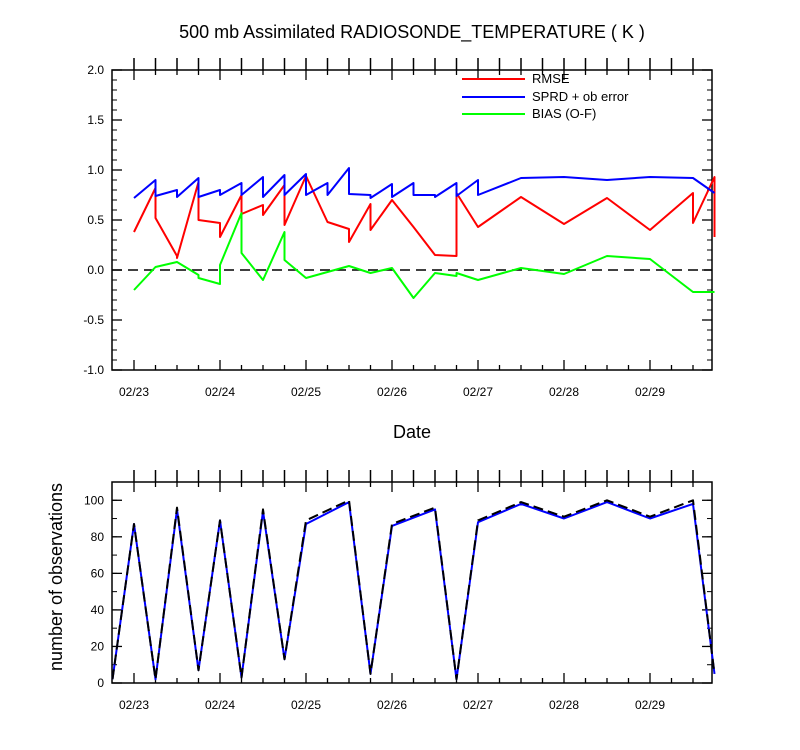  I want to click on bias-line, so click(424, 255).